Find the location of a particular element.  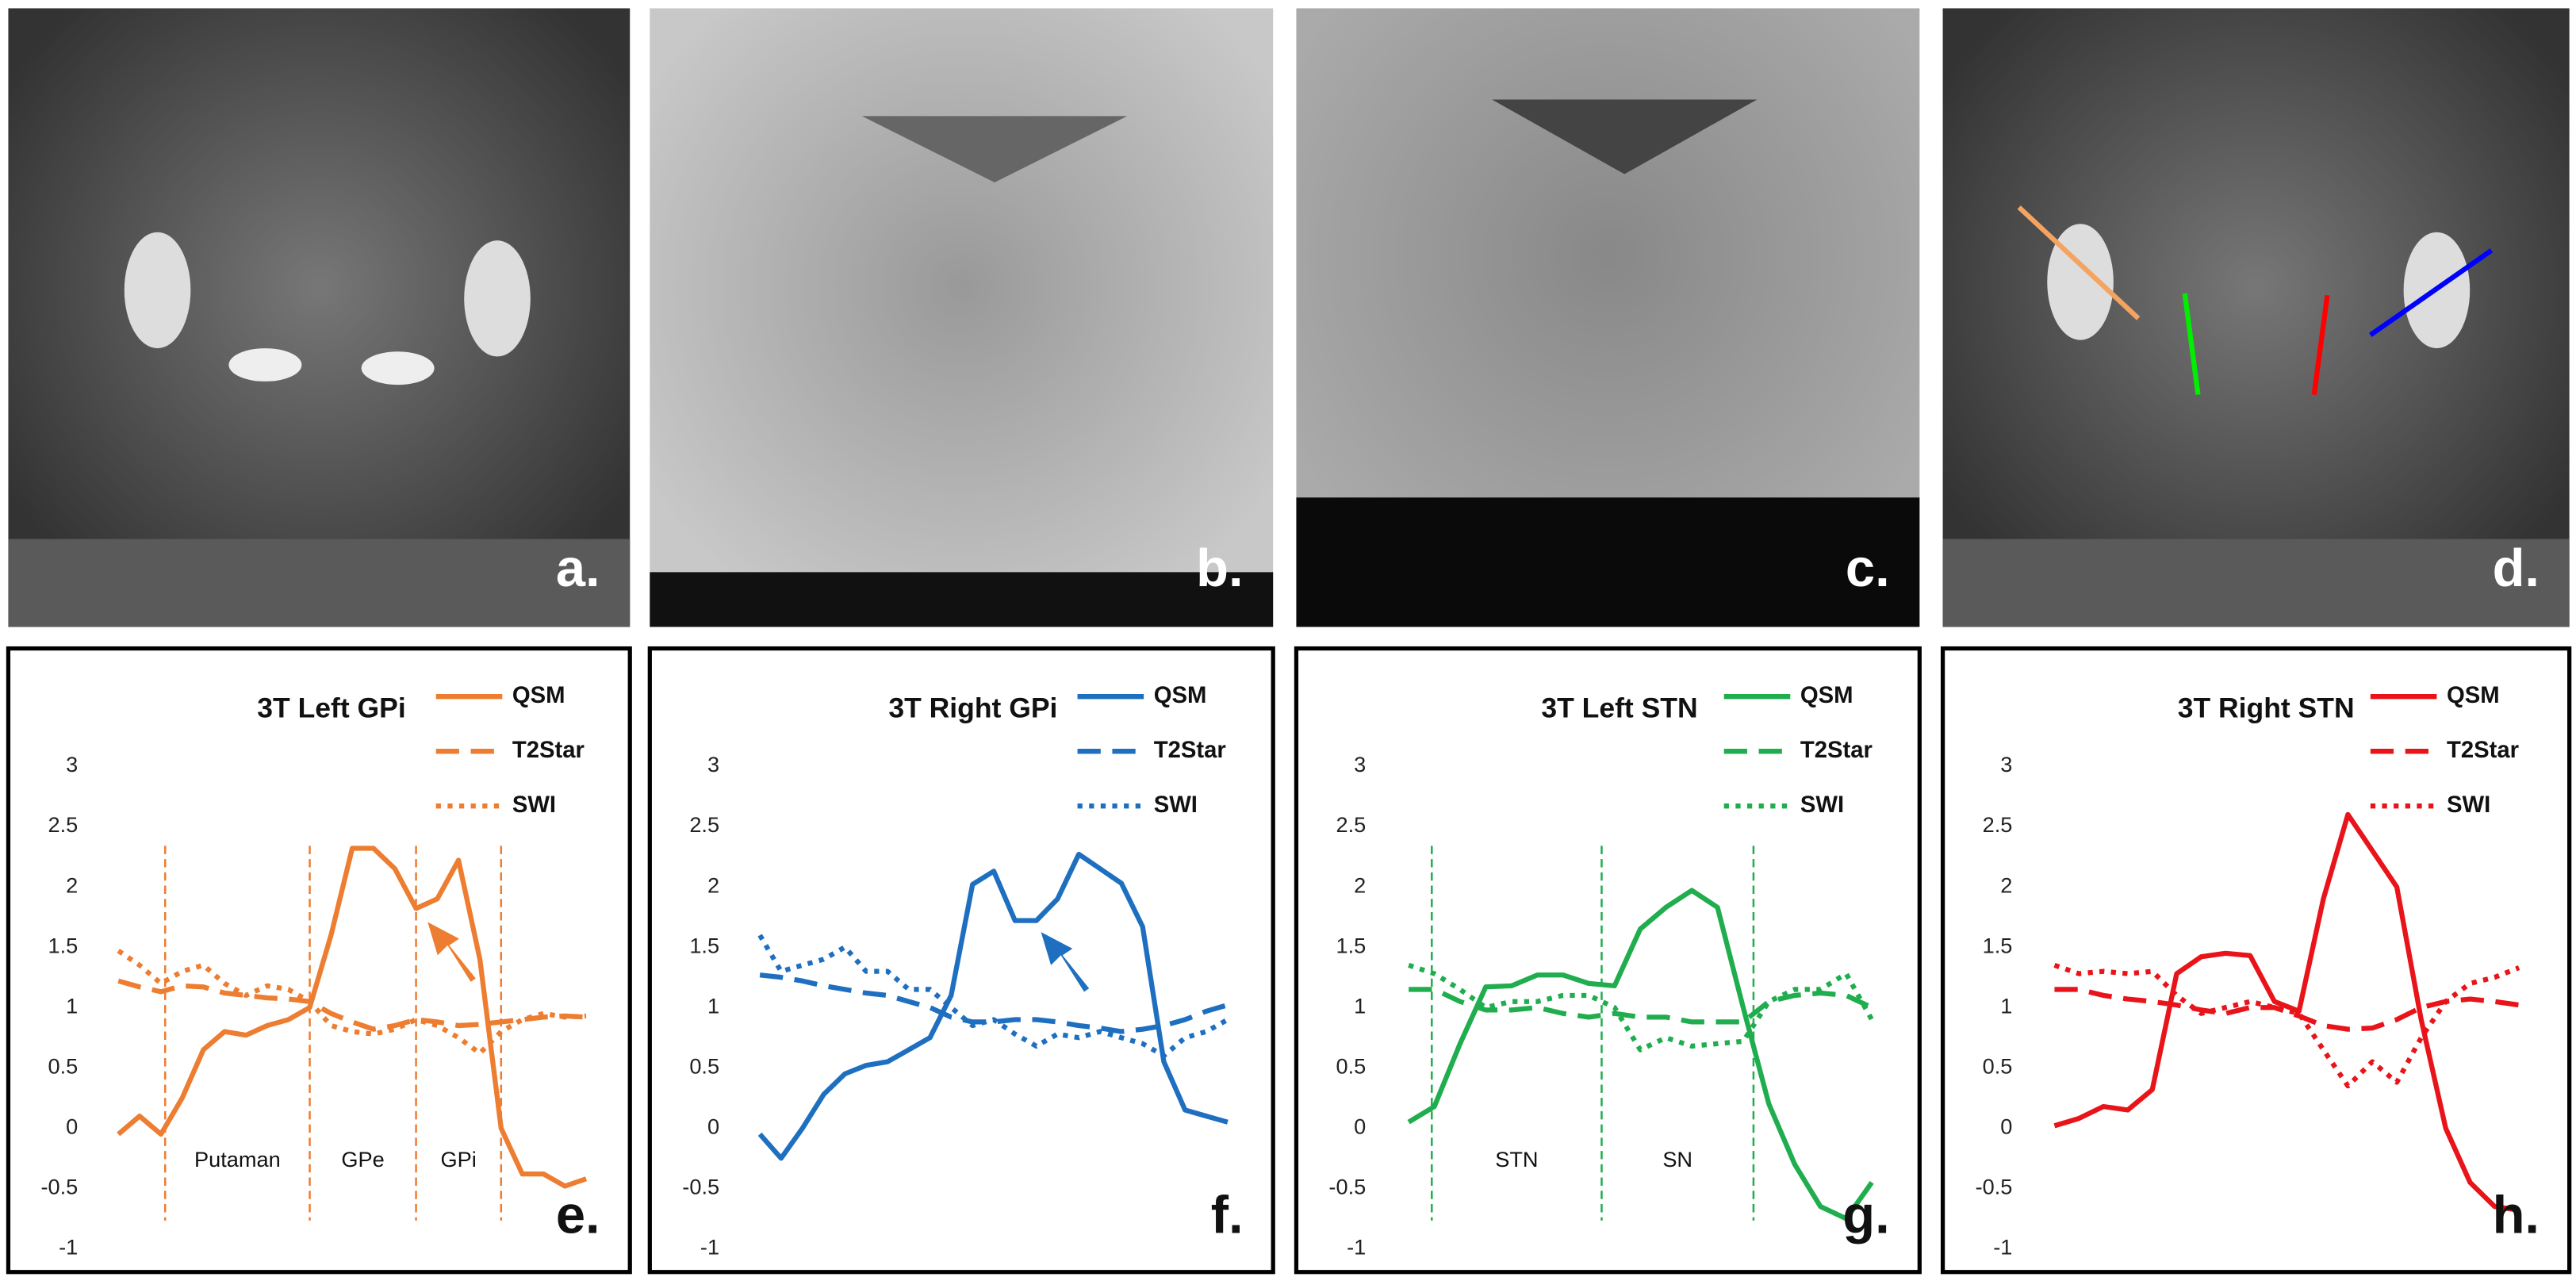

mri-panel-b is located at coordinates (962, 317).